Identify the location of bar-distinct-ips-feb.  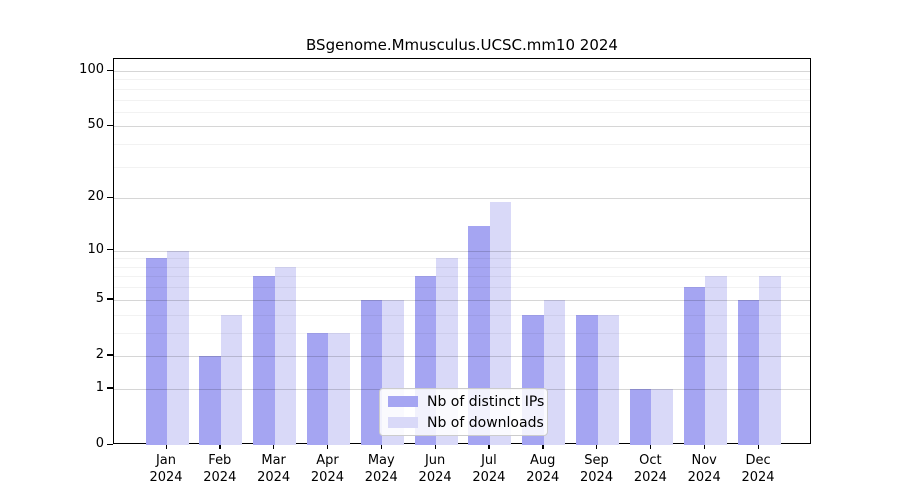
(210, 400).